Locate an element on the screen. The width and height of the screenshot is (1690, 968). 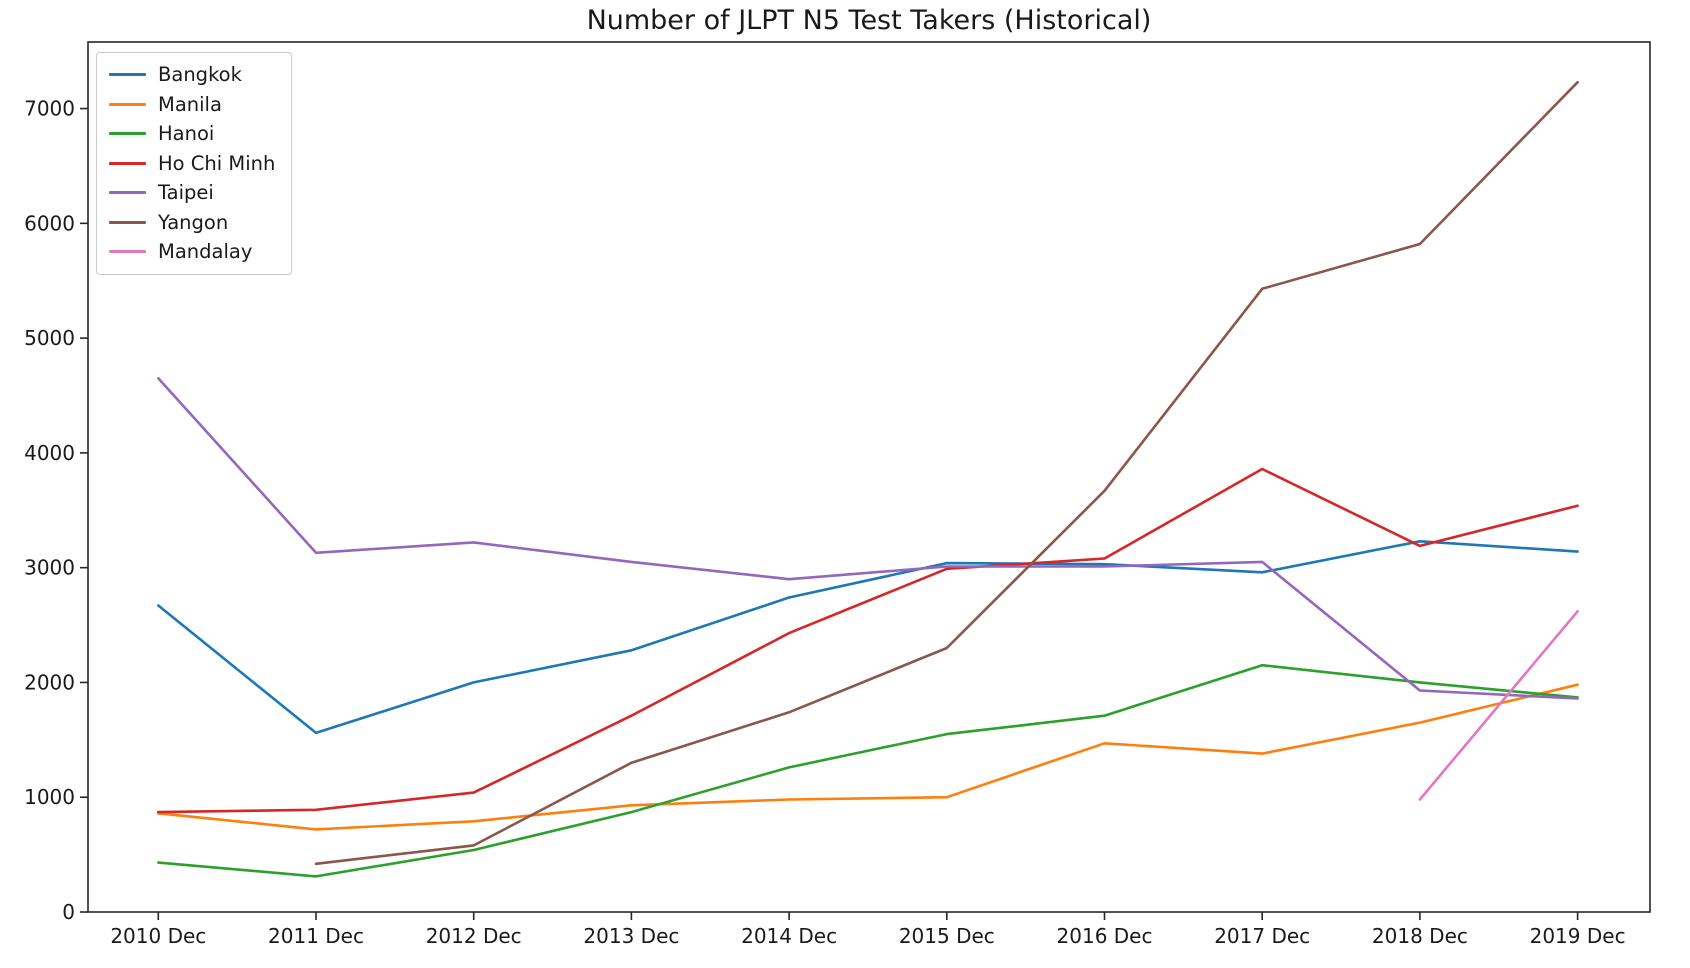
y-tick-label: 6000 is located at coordinates (49, 223).